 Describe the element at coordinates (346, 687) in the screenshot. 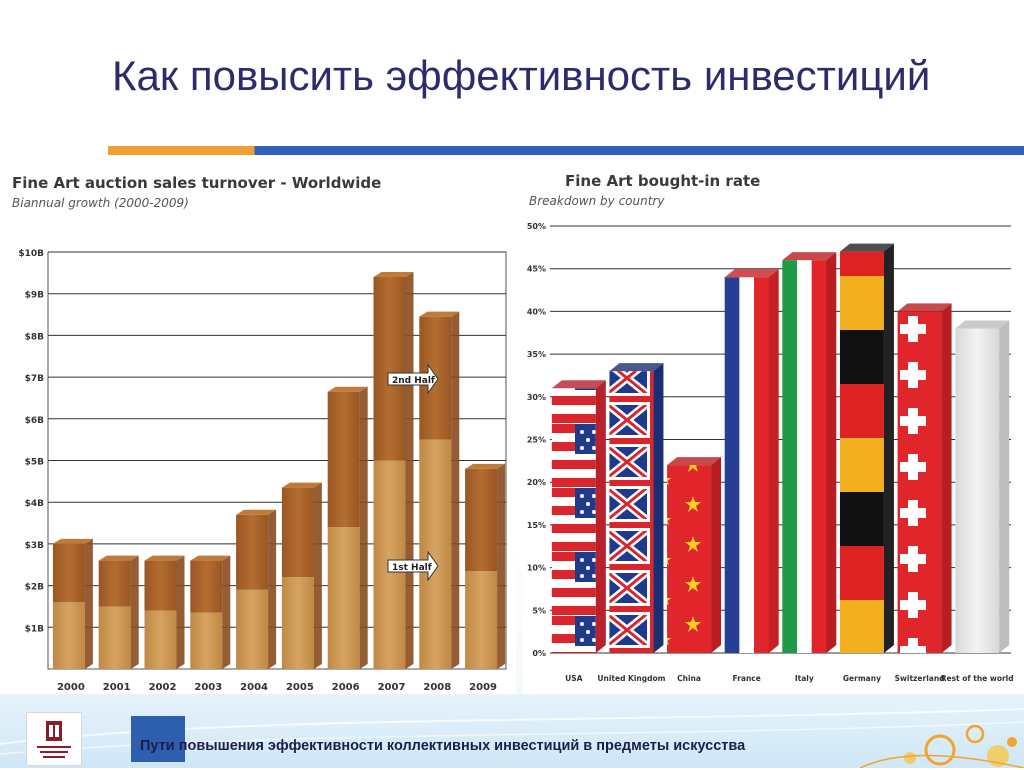

I see `chart1-xtick-label: 2006` at that location.